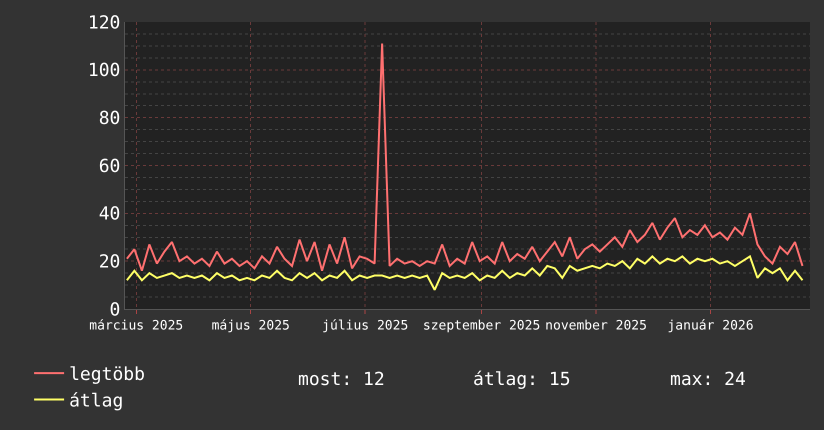 The width and height of the screenshot is (824, 430). Describe the element at coordinates (522, 379) in the screenshot. I see `text: átlag: 15` at that location.